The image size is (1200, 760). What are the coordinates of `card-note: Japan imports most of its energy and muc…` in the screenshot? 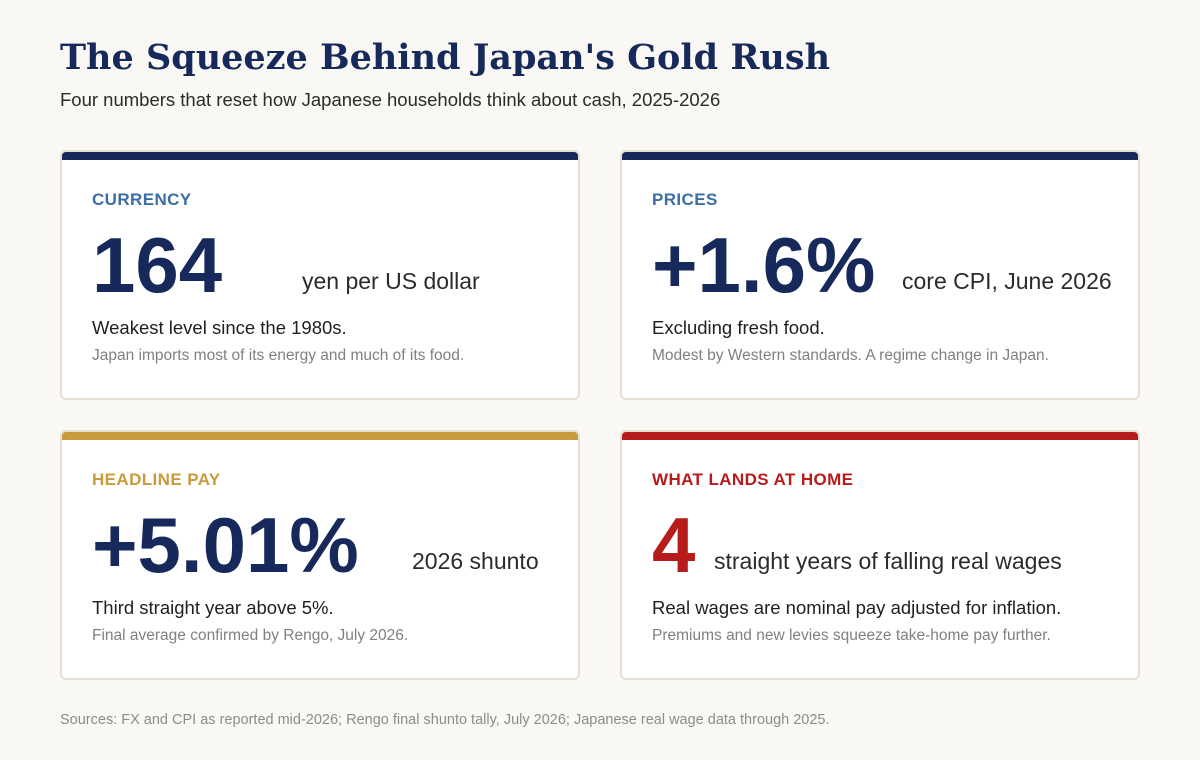 It's located at (278, 355).